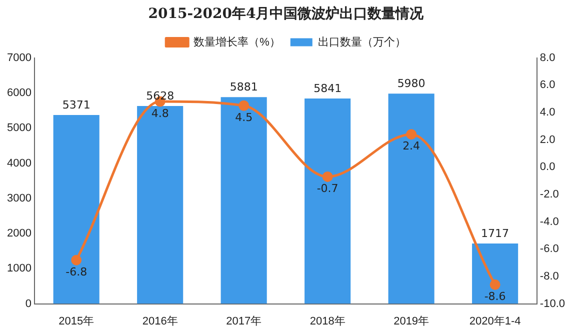 This screenshot has width=576, height=333. I want to click on x-tick-label: 2016年, so click(160, 321).